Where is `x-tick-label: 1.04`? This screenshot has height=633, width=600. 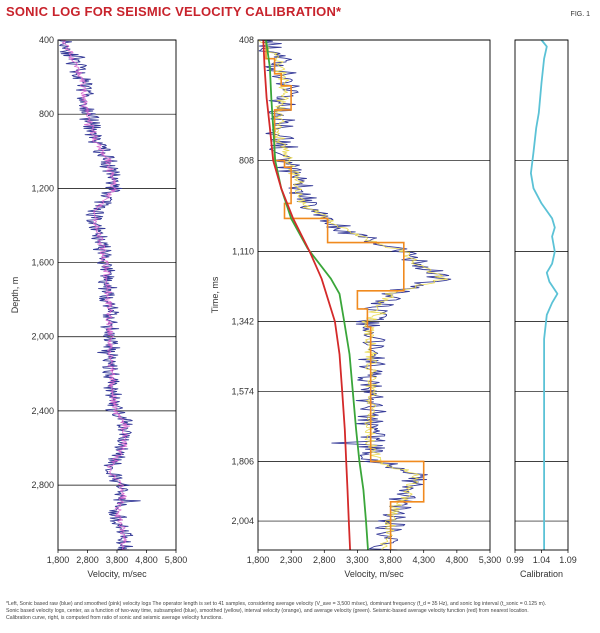 x-tick-label: 1.04 is located at coordinates (542, 560).